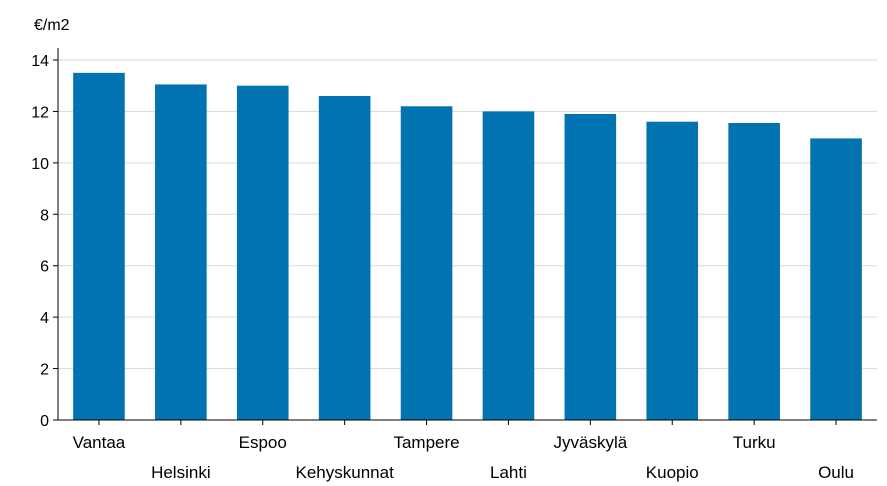 The image size is (887, 486). What do you see at coordinates (40, 164) in the screenshot?
I see `y-tick-label: 10` at bounding box center [40, 164].